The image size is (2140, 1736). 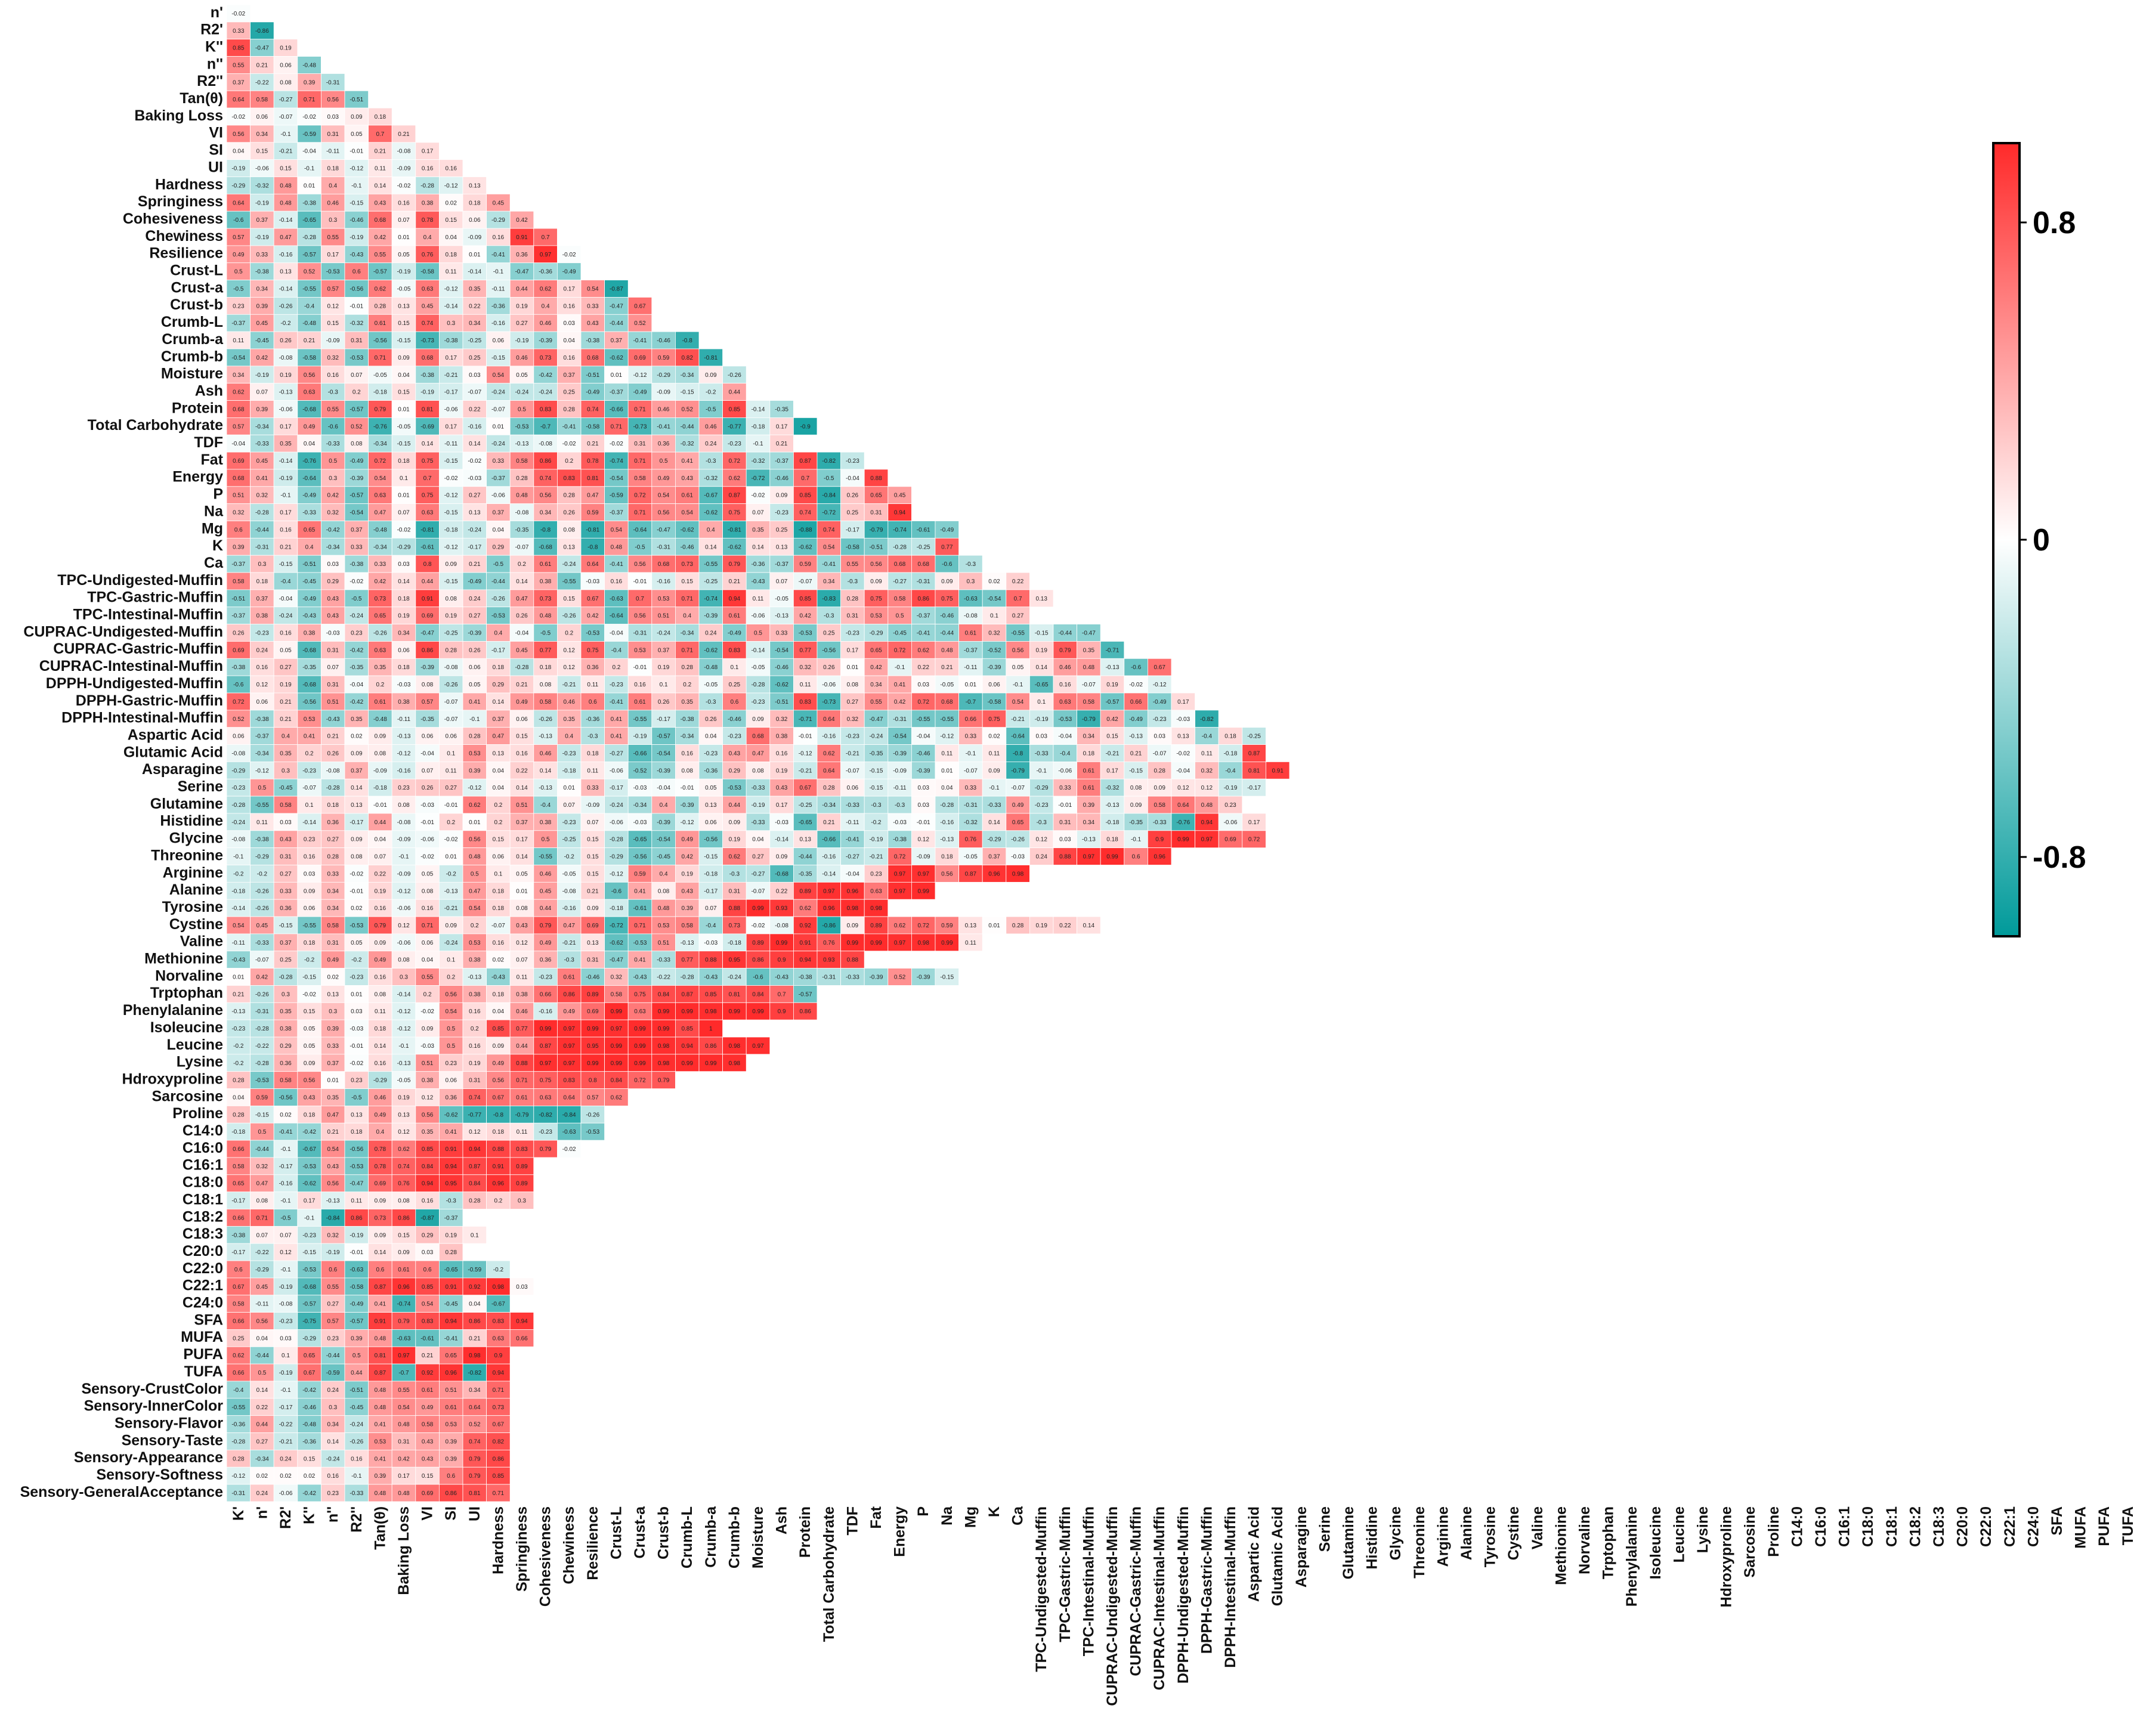 I want to click on cell-value-label: 0.92, so click(x=805, y=926).